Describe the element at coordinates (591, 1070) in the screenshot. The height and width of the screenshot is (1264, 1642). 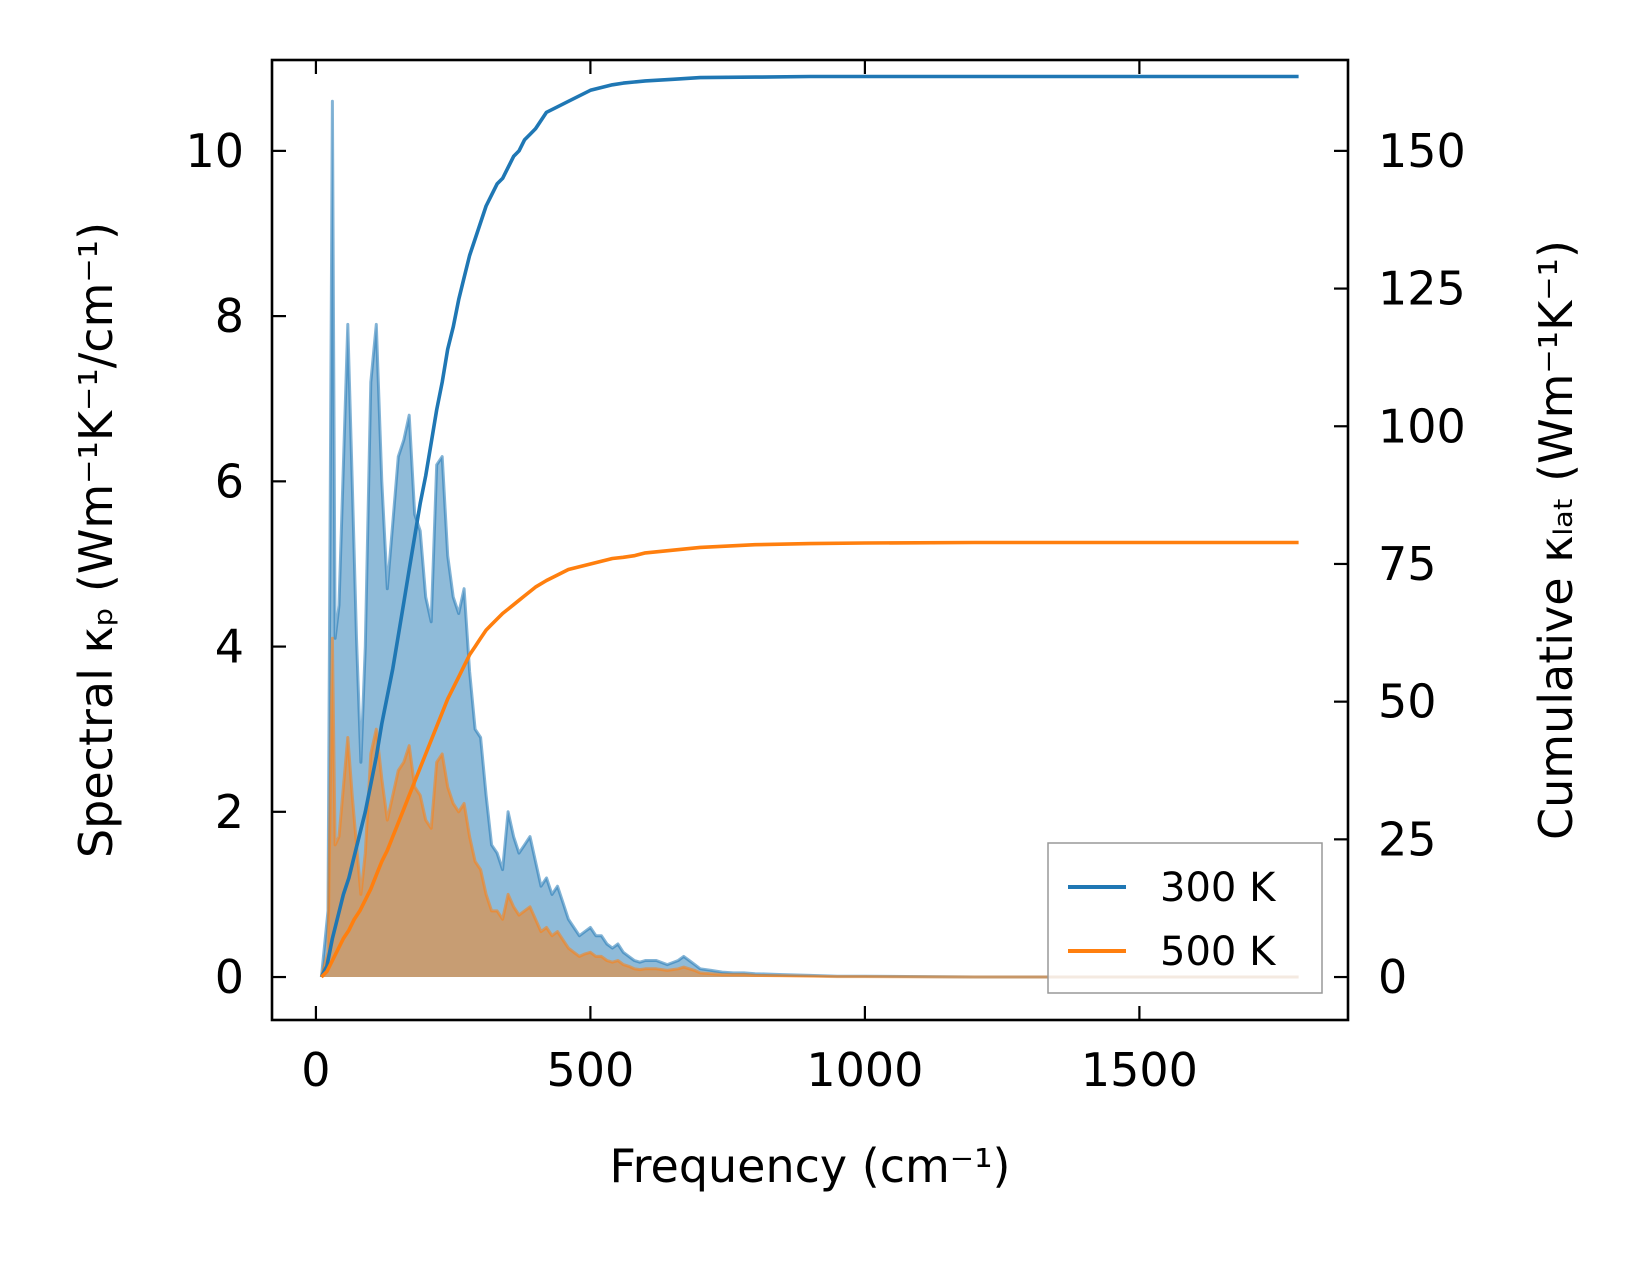
I see `x-tick-label: 500` at that location.